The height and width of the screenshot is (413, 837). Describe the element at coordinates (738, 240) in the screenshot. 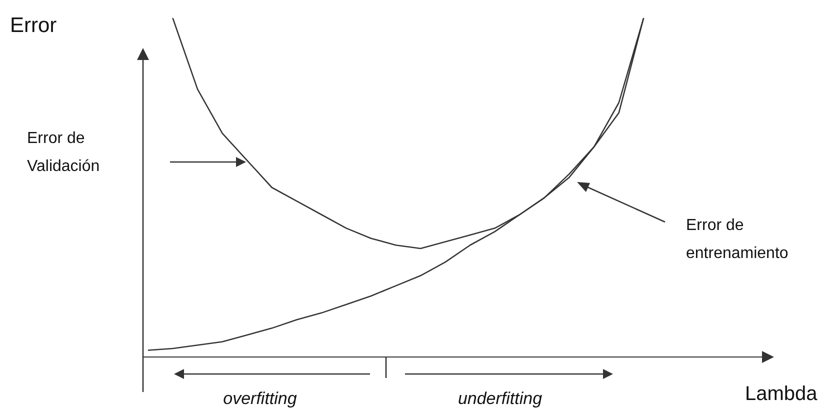

I see `text: Error de entrenamiento` at that location.